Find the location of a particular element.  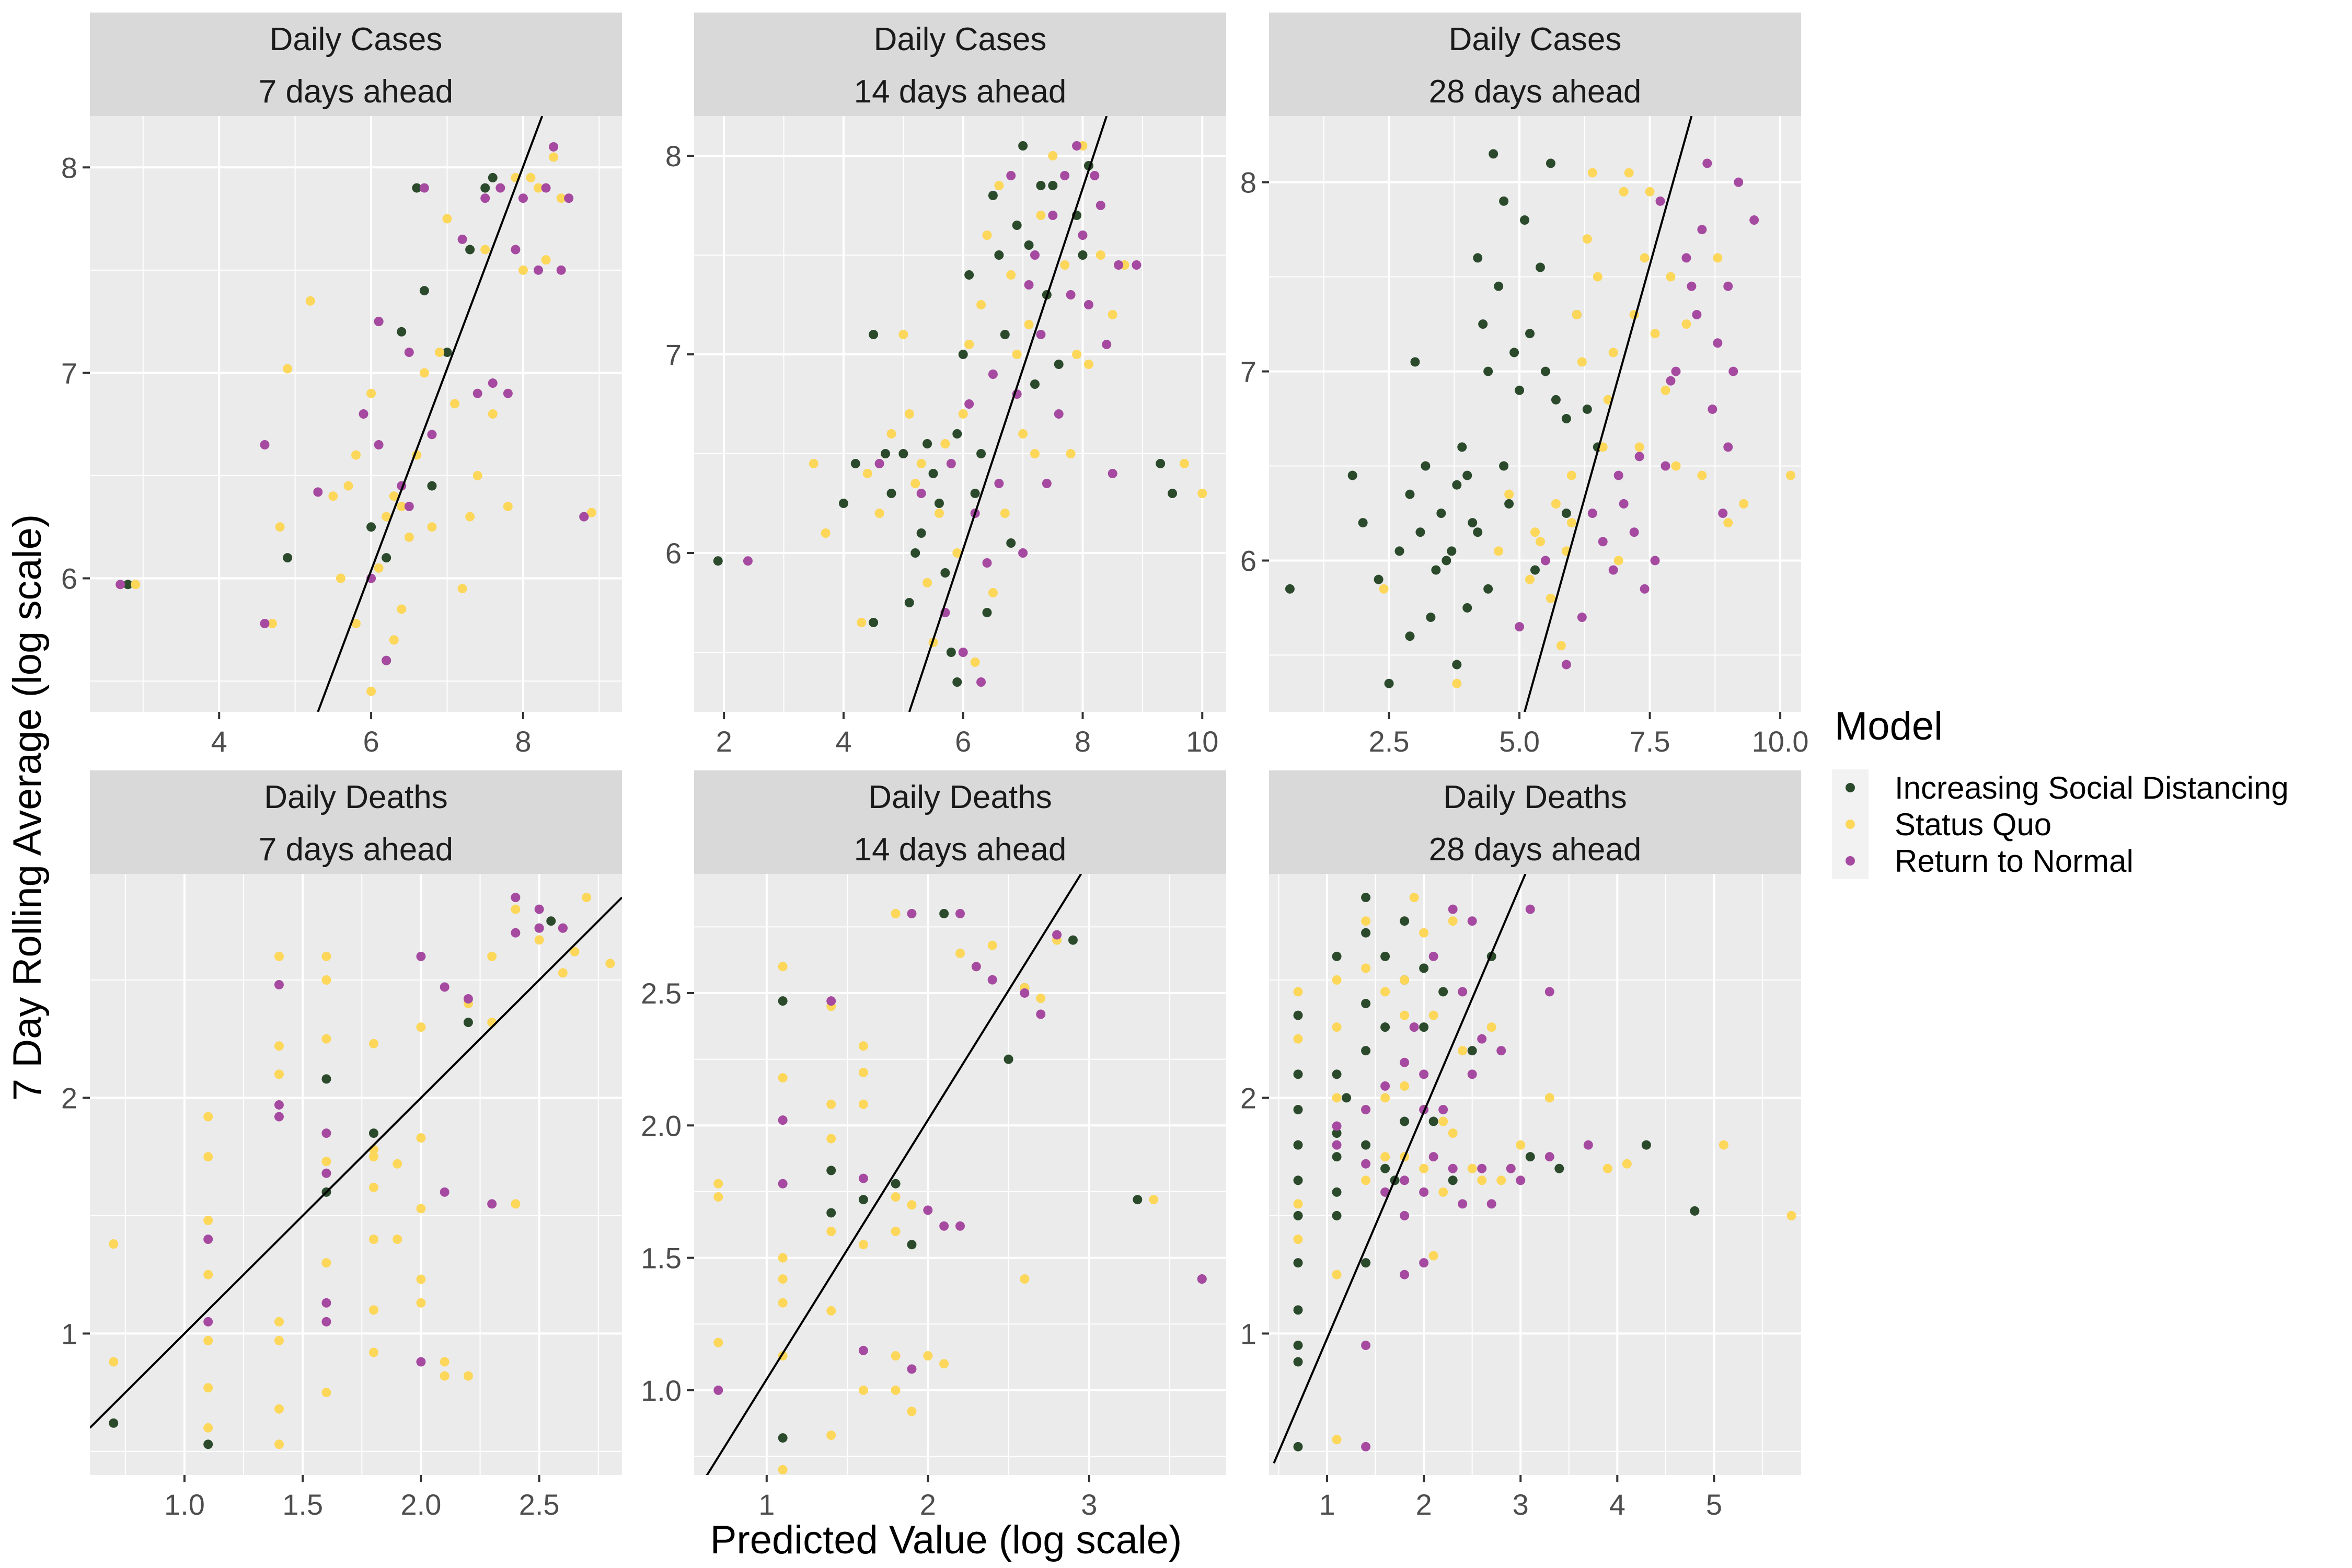

x-tick-label: 5.0 is located at coordinates (1519, 741).